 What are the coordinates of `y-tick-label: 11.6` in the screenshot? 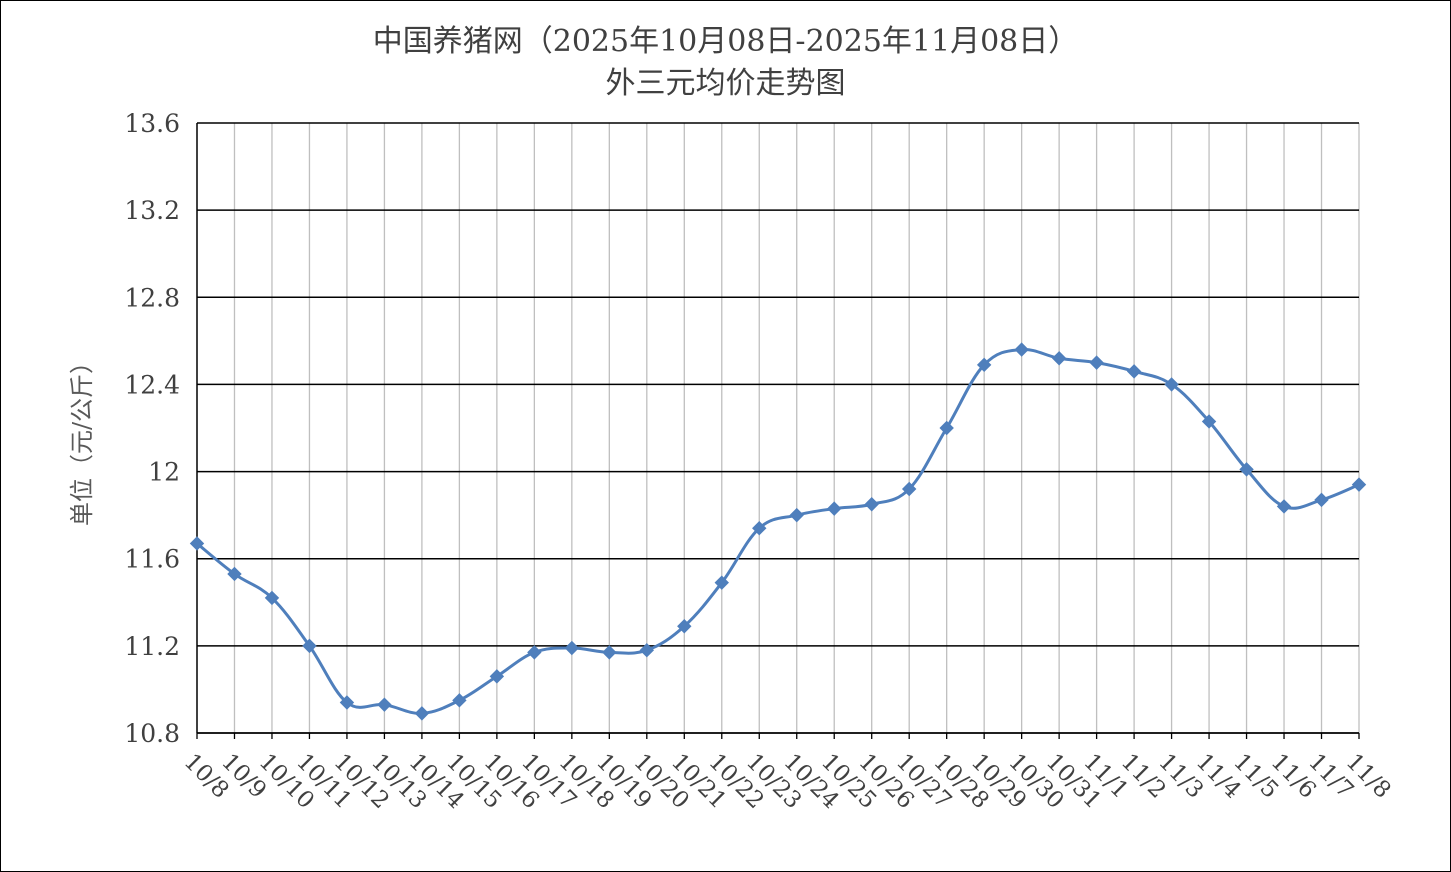 It's located at (152, 559).